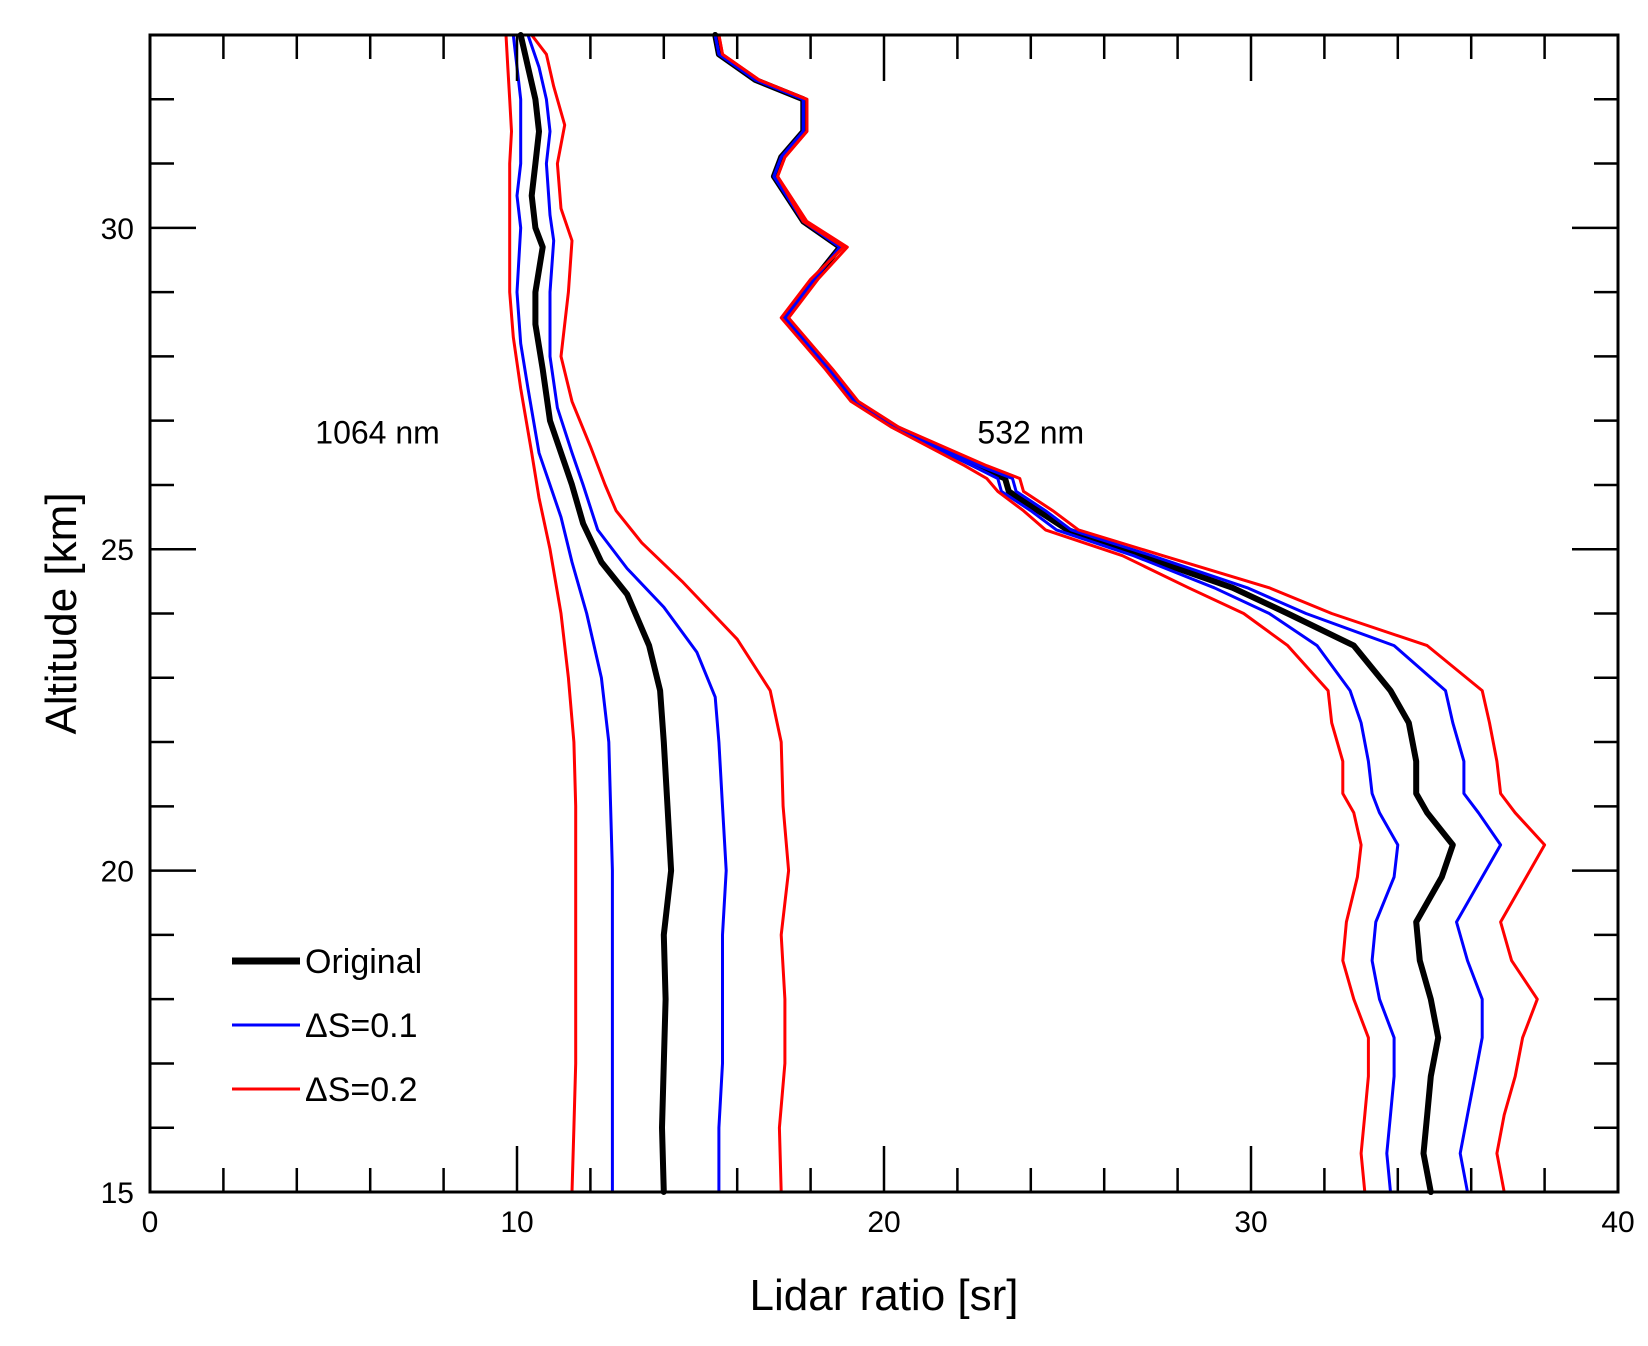 The width and height of the screenshot is (1648, 1346). Describe the element at coordinates (150, 1222) in the screenshot. I see `x-tick-label: 0` at that location.